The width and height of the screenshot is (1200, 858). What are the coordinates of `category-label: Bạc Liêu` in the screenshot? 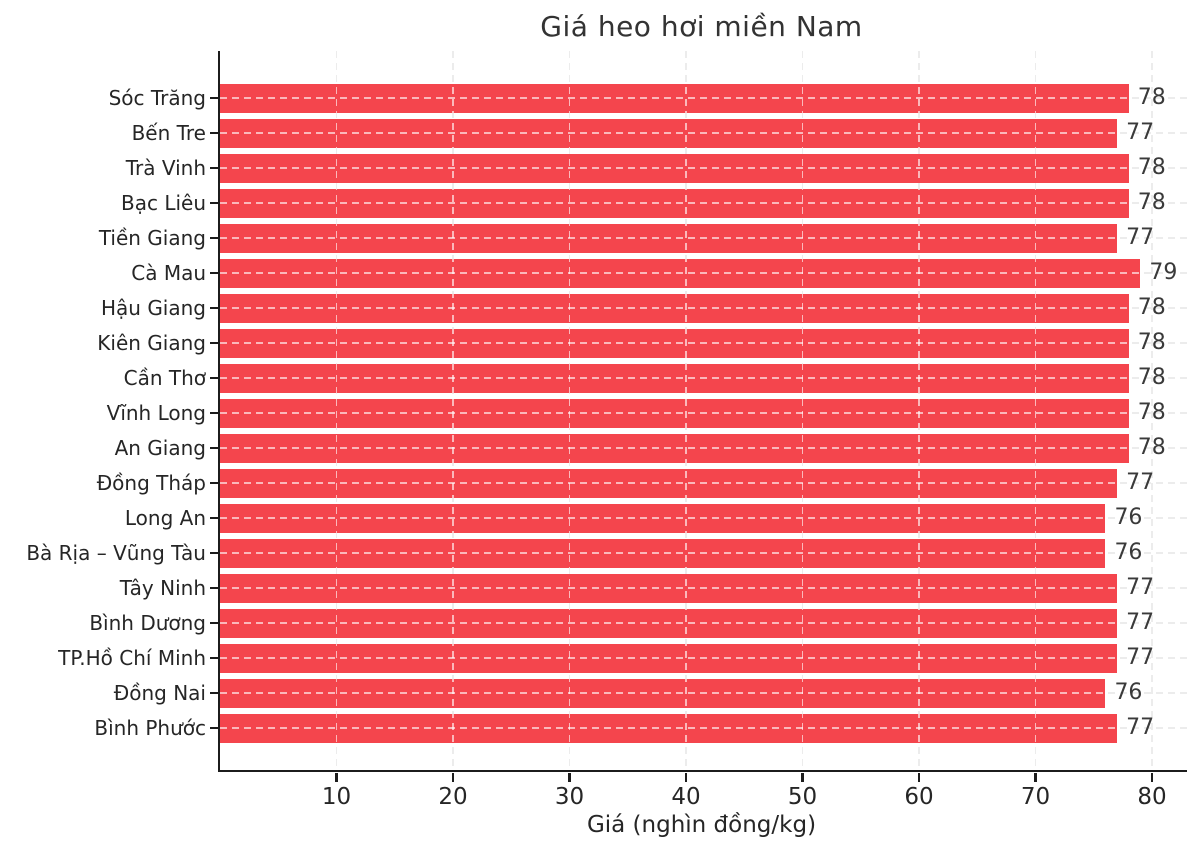 It's located at (163, 203).